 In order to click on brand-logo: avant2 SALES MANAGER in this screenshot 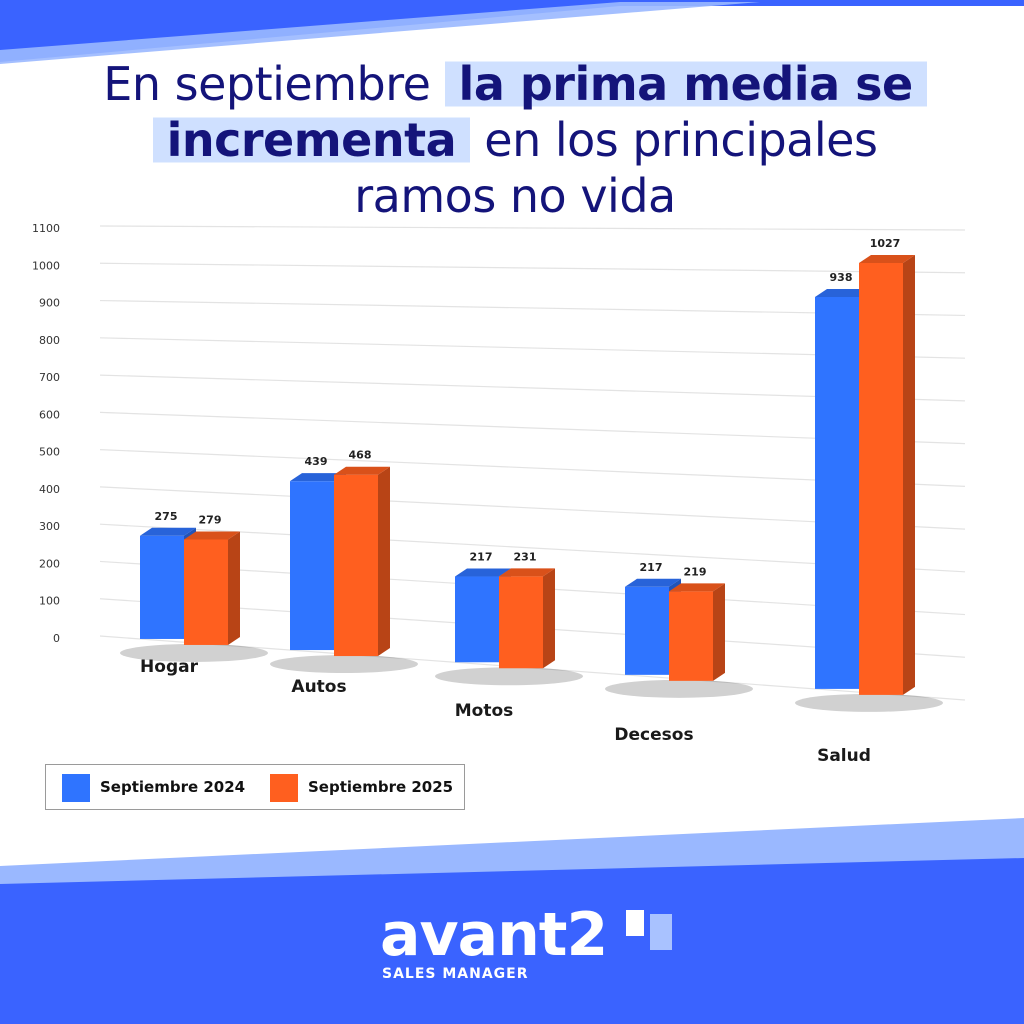, I will do `click(540, 945)`.